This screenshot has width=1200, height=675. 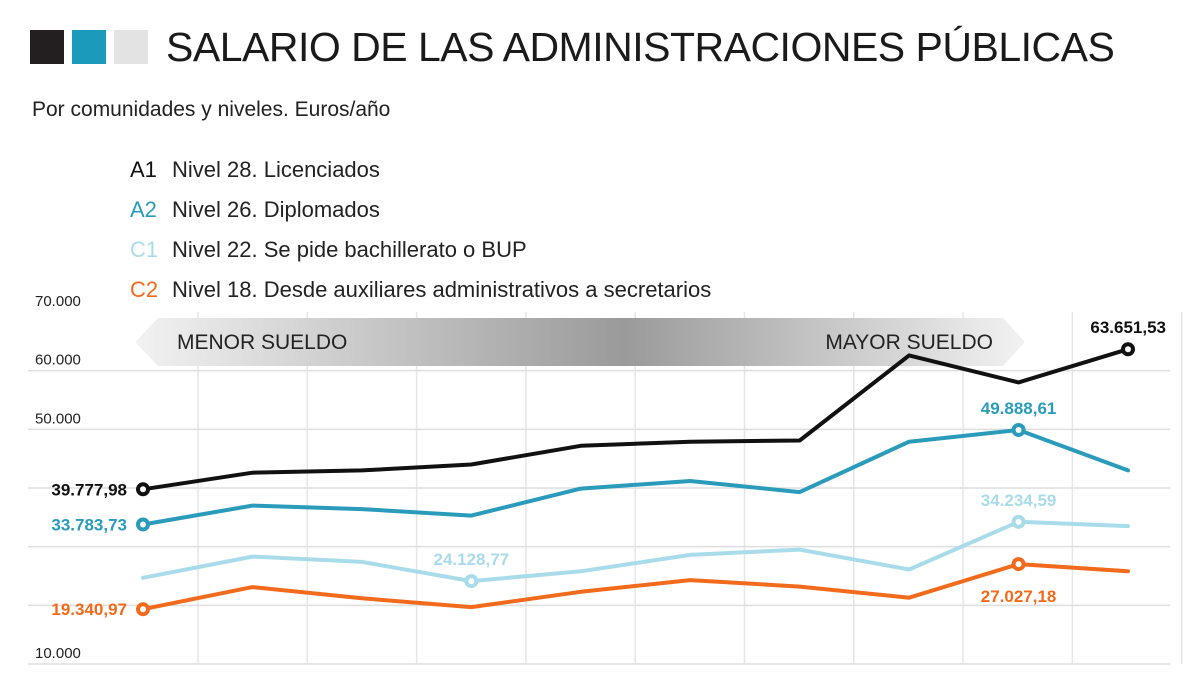 I want to click on y-tick-label: 10.000, so click(x=58, y=653).